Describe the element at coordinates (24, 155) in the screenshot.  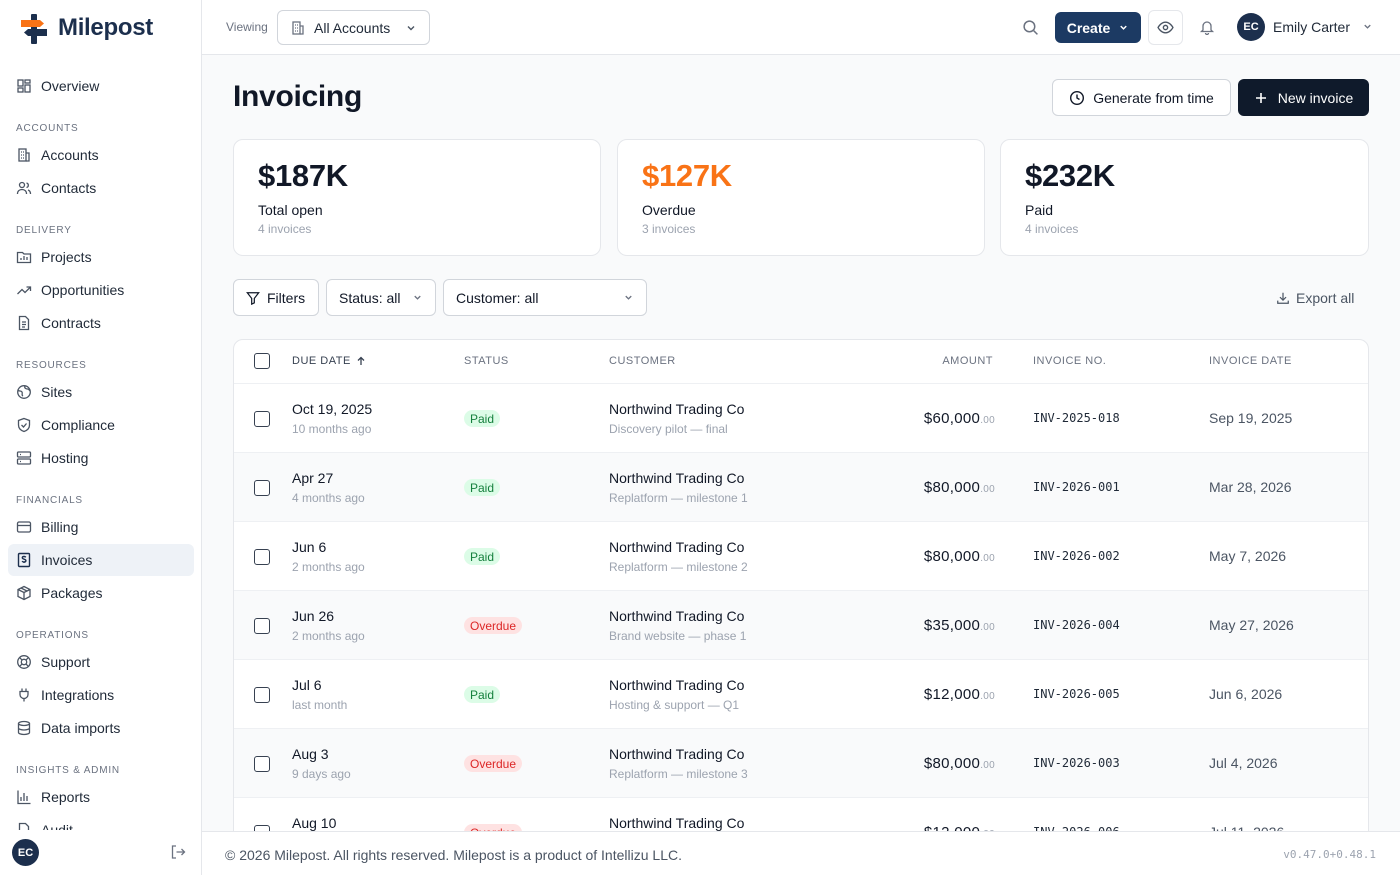
I see `building-icon` at that location.